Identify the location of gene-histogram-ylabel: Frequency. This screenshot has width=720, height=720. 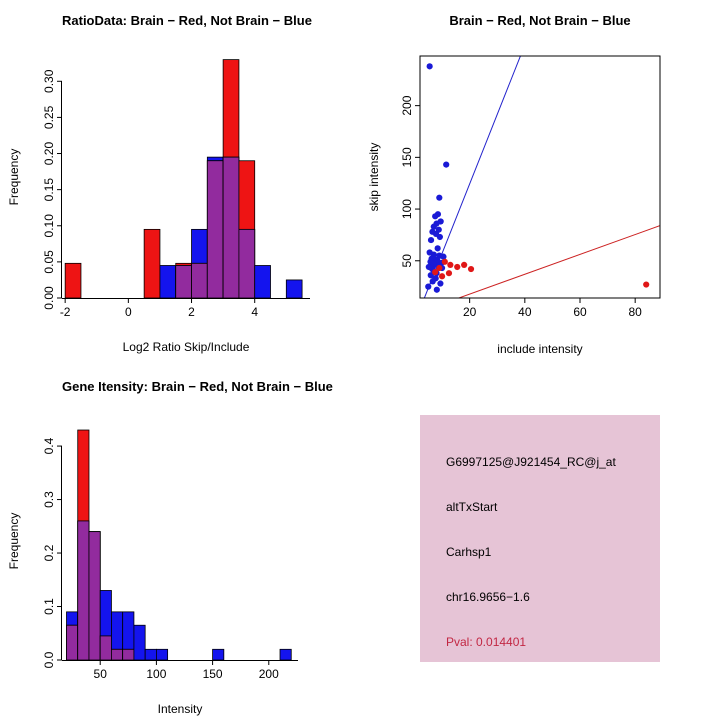
(14, 541).